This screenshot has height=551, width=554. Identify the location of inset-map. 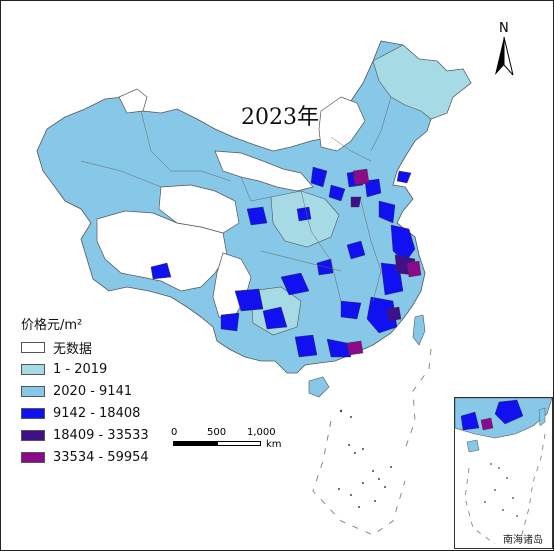
(503, 471).